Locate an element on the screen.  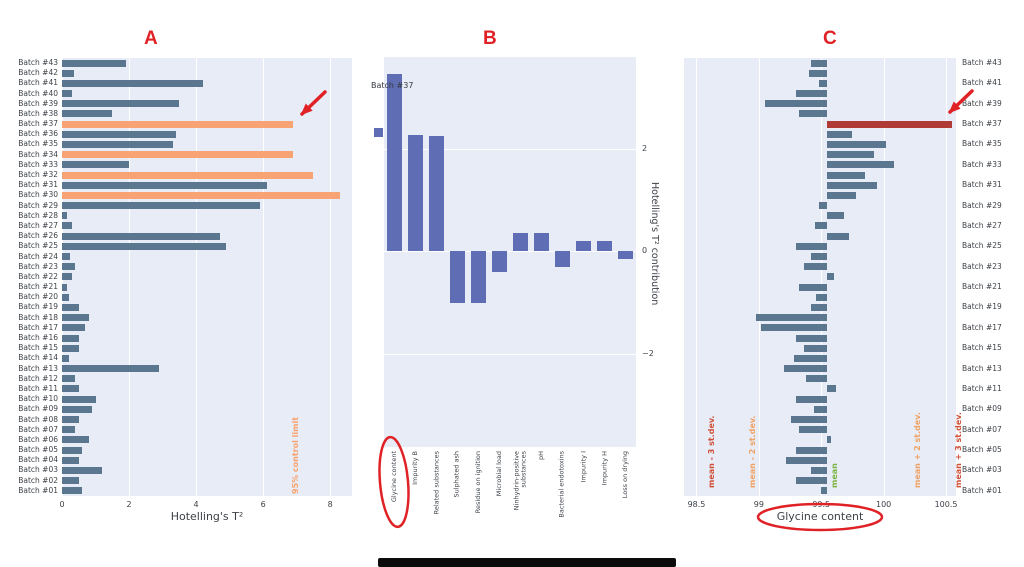
bar-residue-on-ignition is located at coordinates (478, 277).